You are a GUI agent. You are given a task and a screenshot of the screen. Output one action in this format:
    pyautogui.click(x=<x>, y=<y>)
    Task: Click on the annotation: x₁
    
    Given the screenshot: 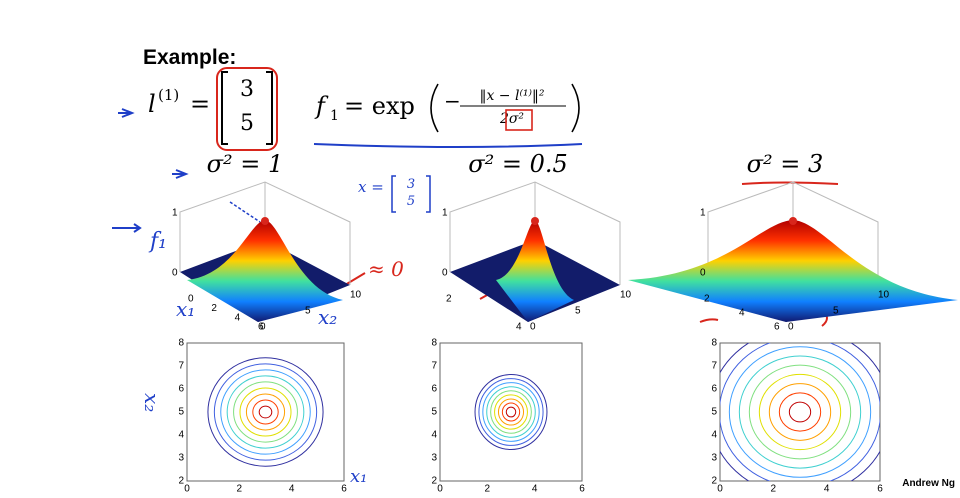 What is the action you would take?
    pyautogui.click(x=358, y=476)
    